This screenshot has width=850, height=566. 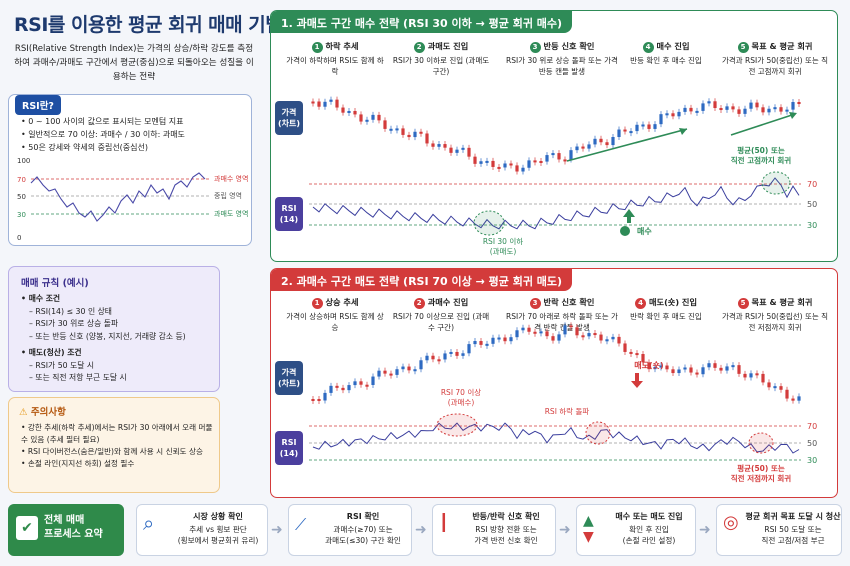 What do you see at coordinates (637, 380) in the screenshot?
I see `sell-arrow-icon` at bounding box center [637, 380].